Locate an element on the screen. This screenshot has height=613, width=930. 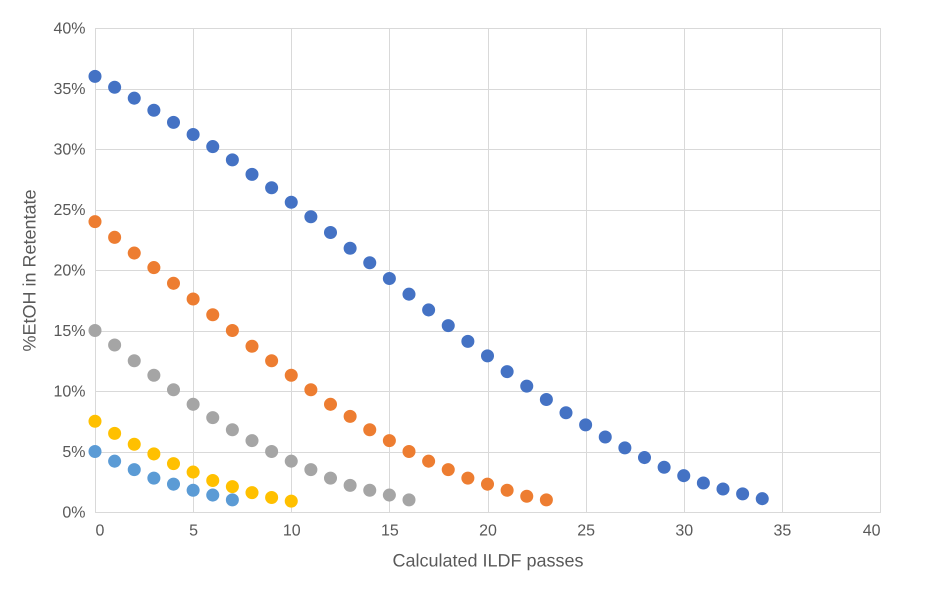
y-tick-label: 15% is located at coordinates (69, 331).